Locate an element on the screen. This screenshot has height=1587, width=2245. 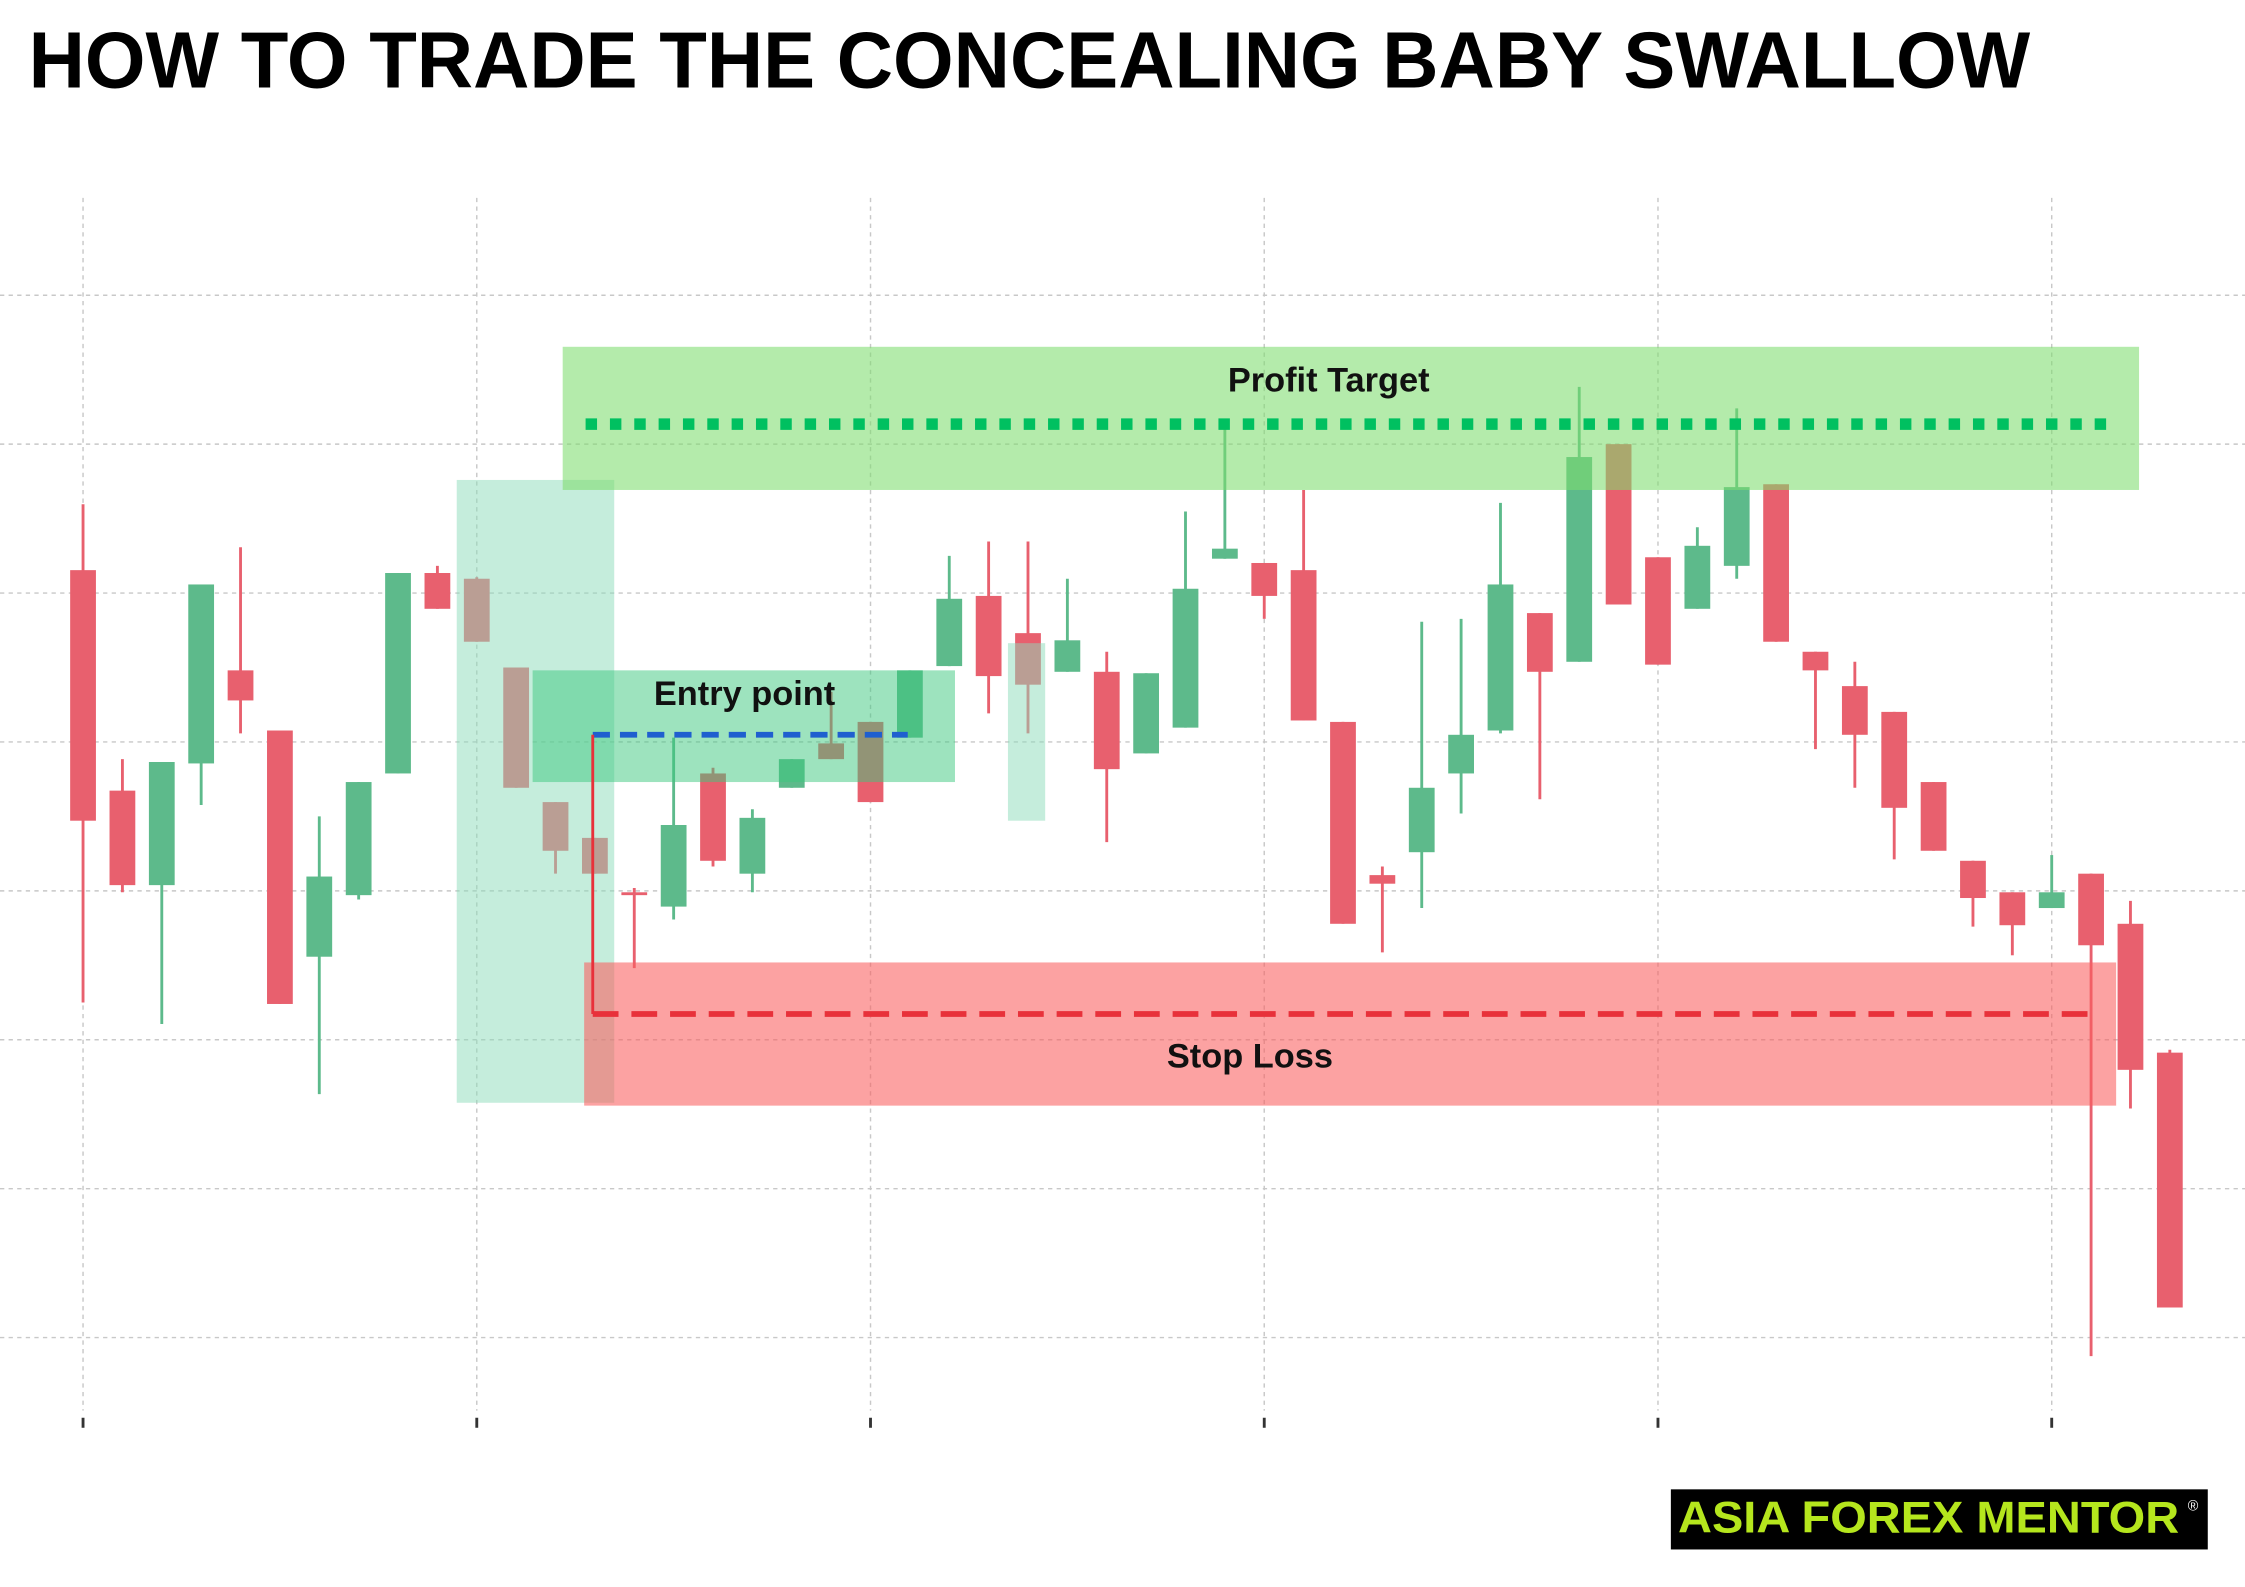
entry-zone is located at coordinates (743, 726).